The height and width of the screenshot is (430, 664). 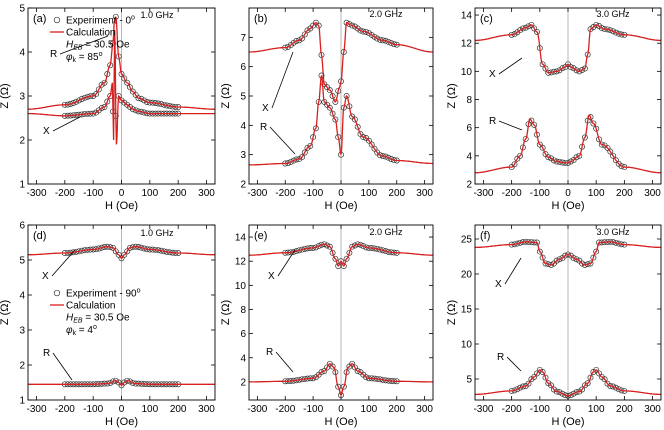 I want to click on axes-frame, so click(x=341, y=312).